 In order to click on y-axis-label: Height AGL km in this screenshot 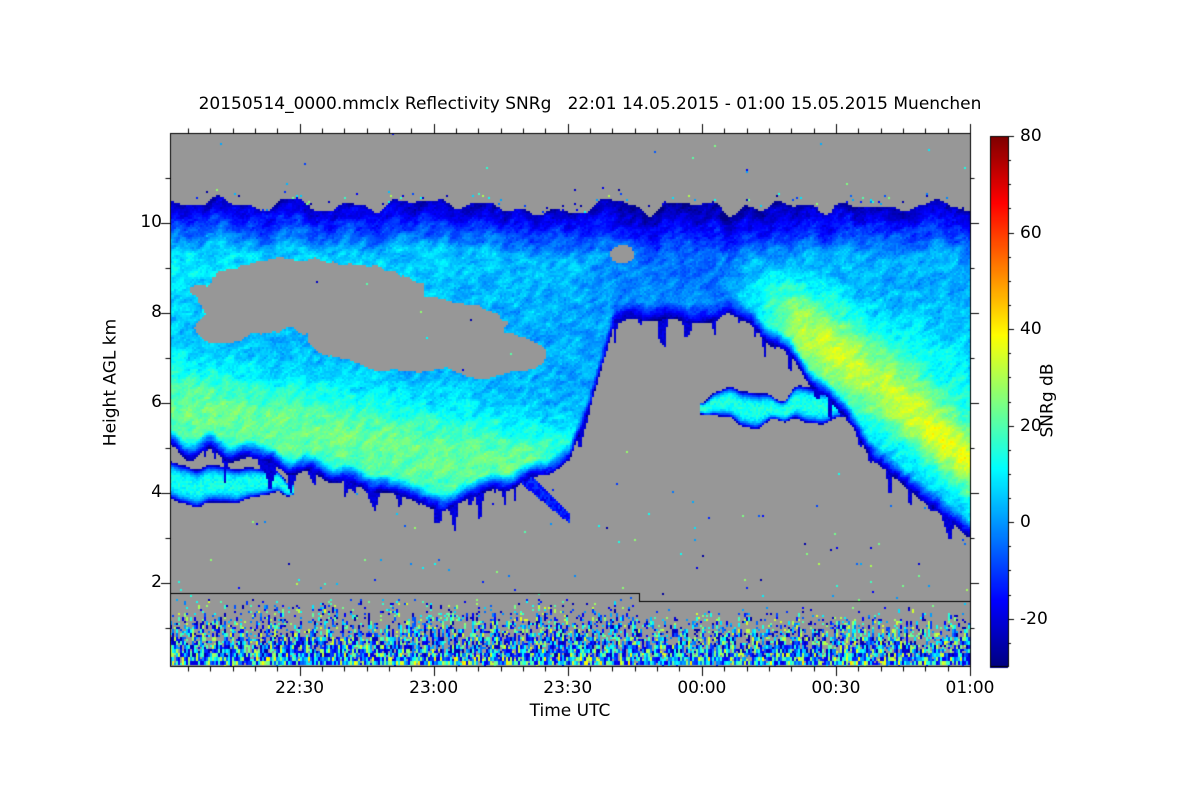, I will do `click(110, 382)`.